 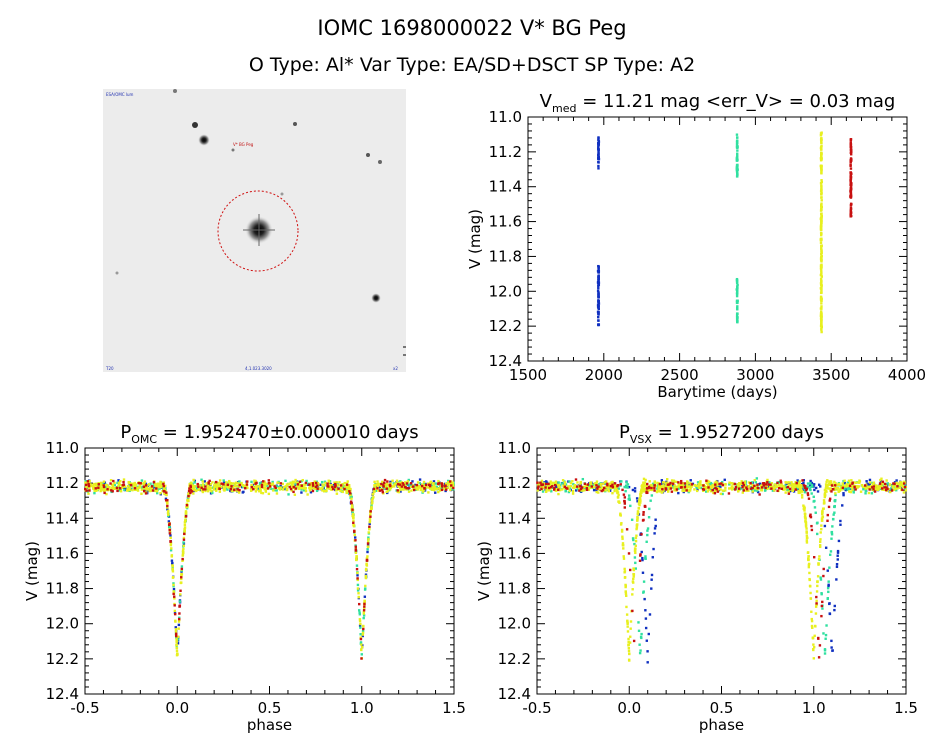 What do you see at coordinates (755, 375) in the screenshot?
I see `x-tick-label: 3000` at bounding box center [755, 375].